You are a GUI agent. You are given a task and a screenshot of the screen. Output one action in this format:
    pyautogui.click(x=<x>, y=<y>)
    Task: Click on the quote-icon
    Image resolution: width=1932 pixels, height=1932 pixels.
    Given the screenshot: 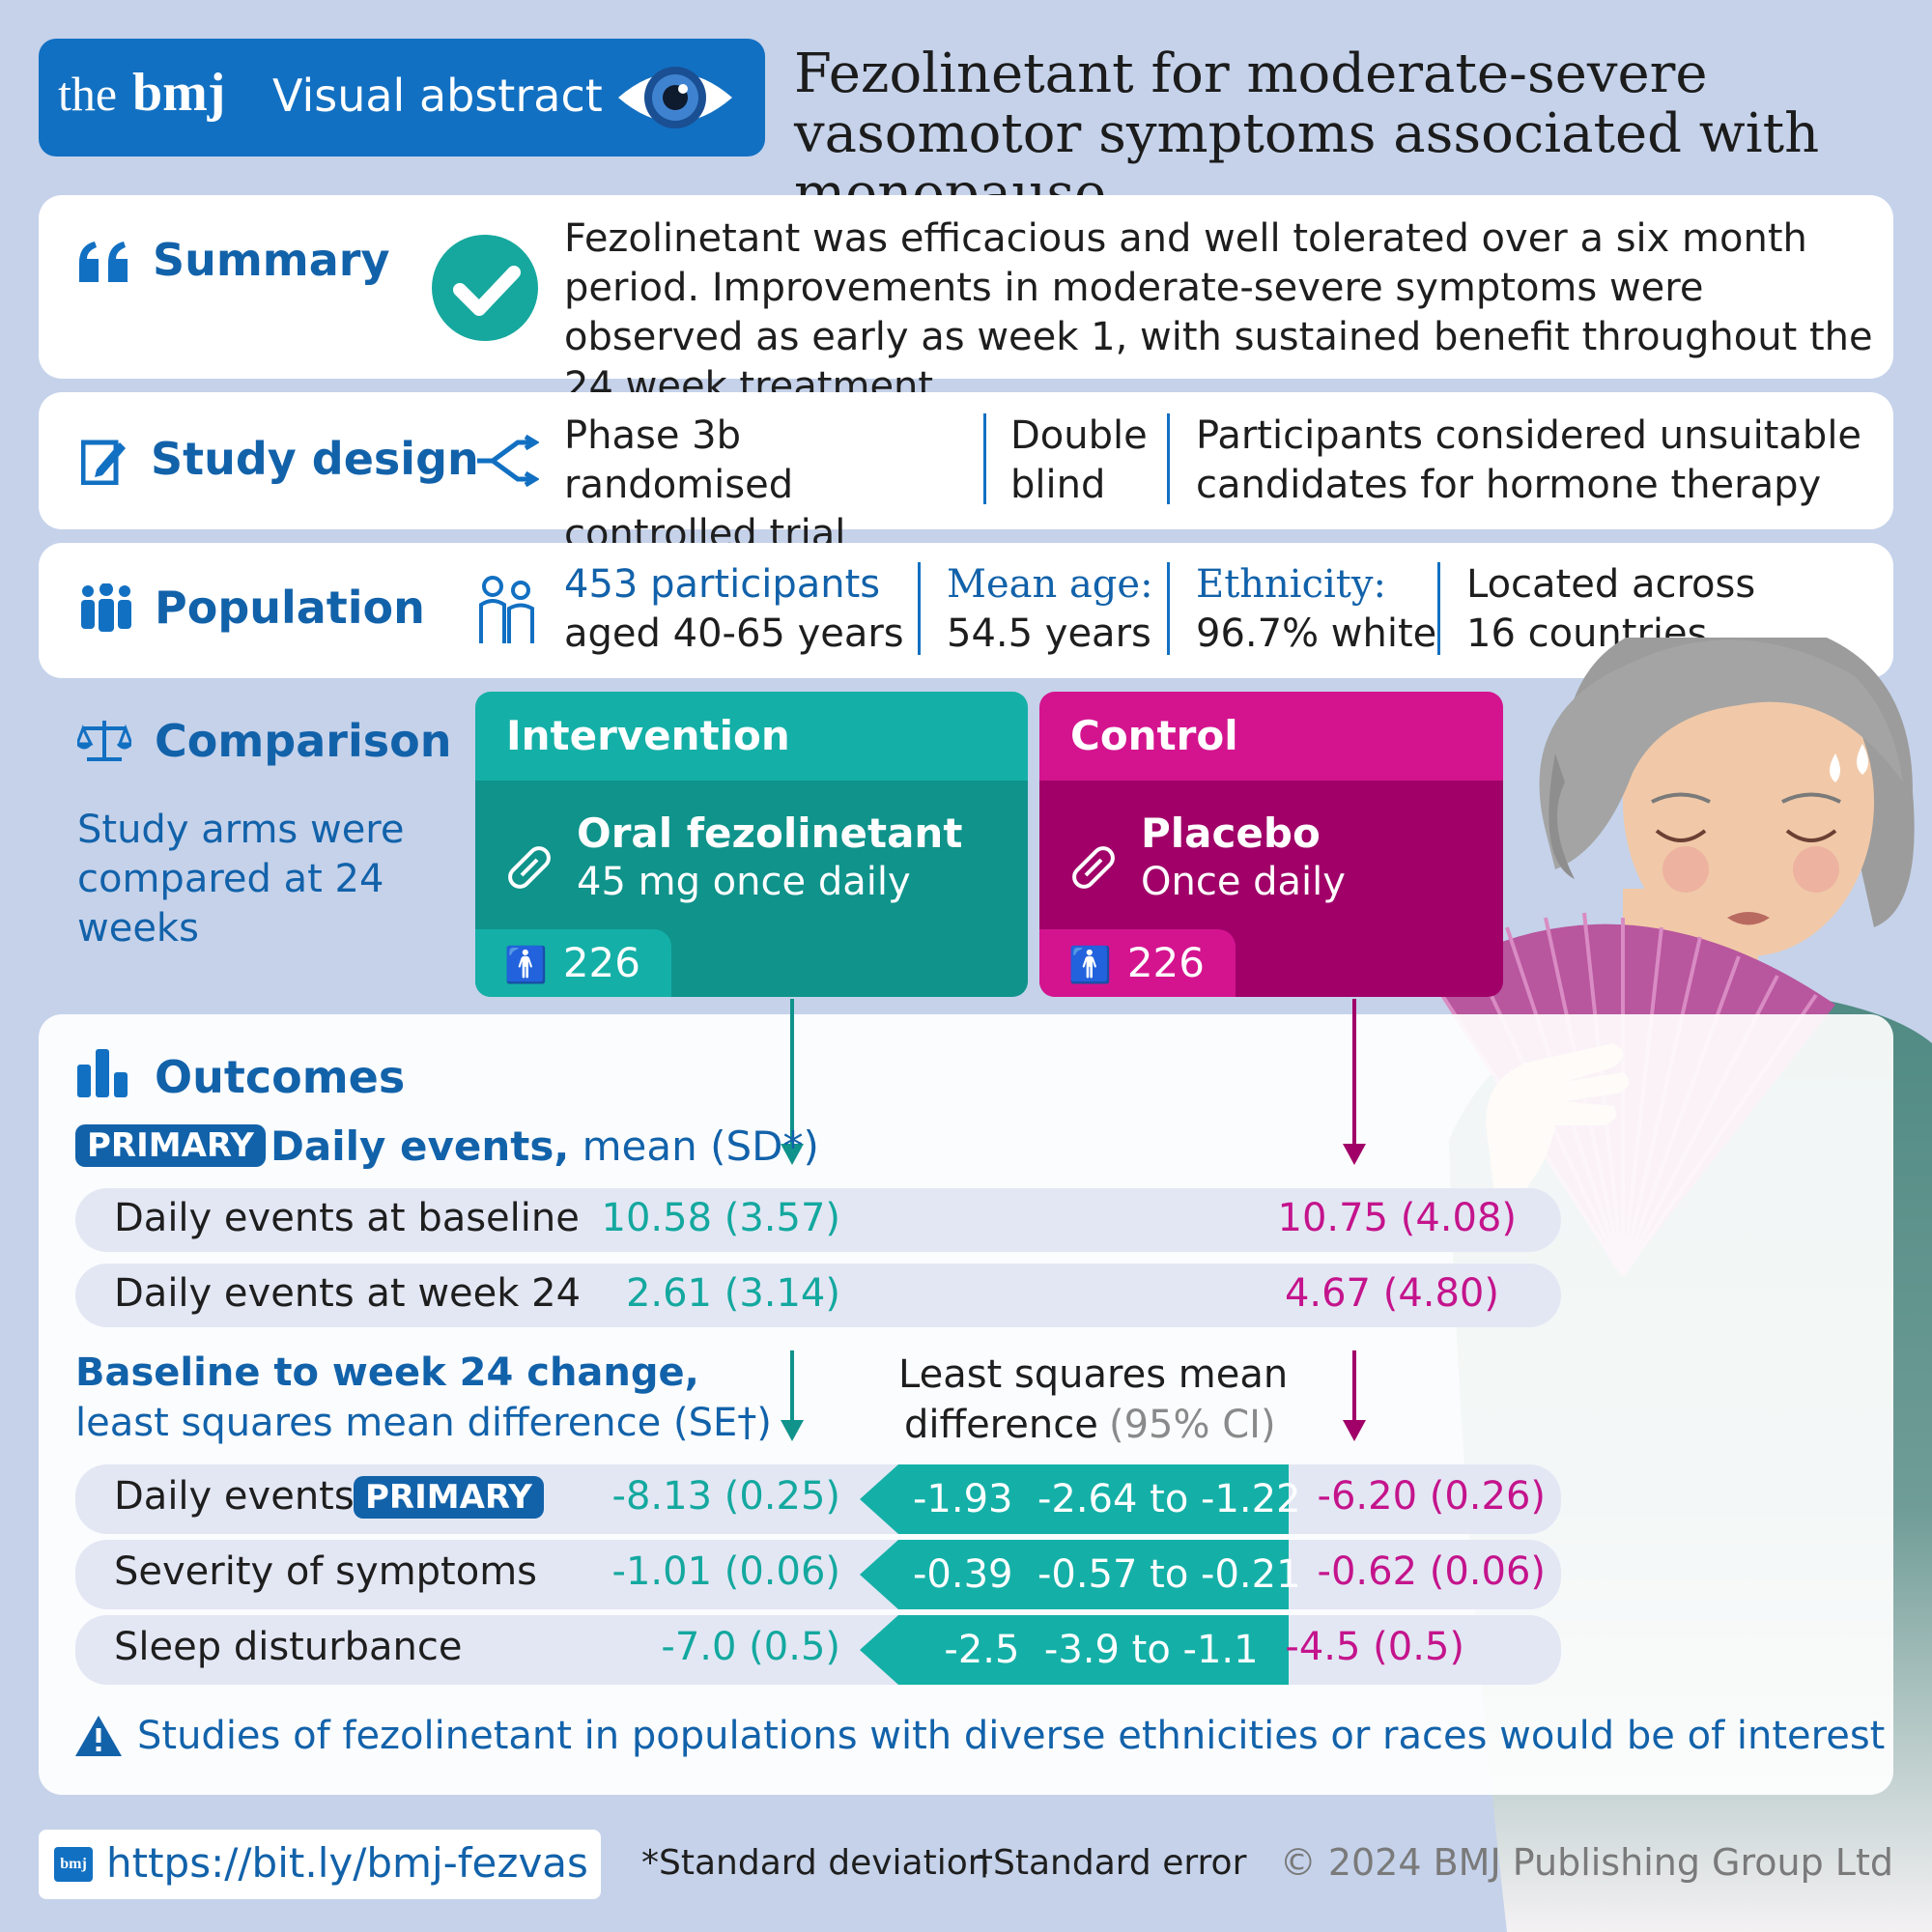 What is the action you would take?
    pyautogui.click(x=103, y=262)
    